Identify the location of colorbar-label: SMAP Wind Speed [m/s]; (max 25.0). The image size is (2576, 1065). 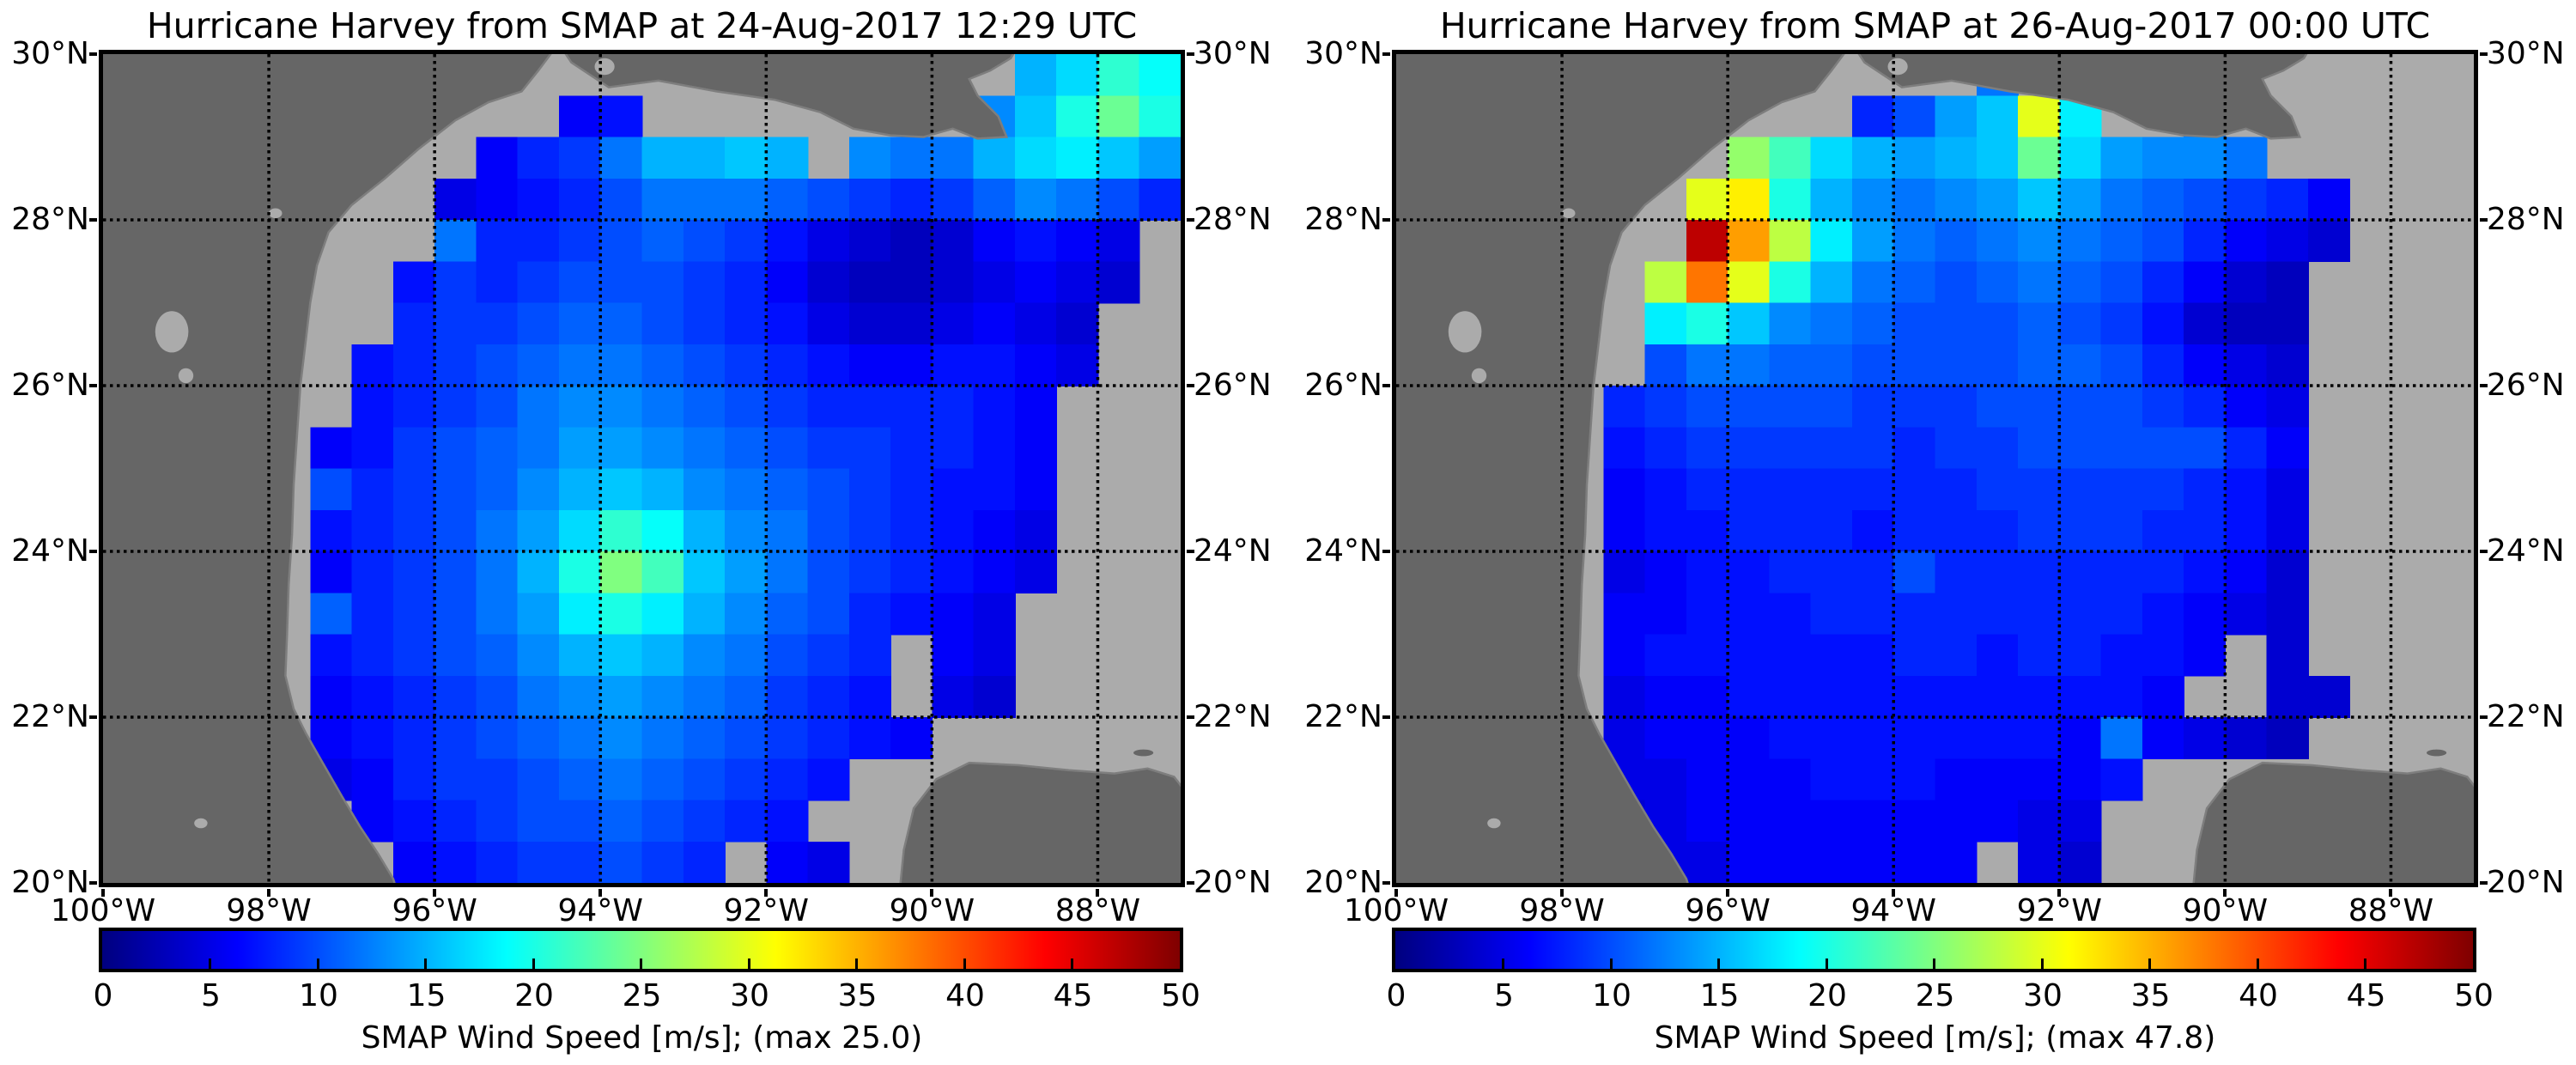
(642, 1038).